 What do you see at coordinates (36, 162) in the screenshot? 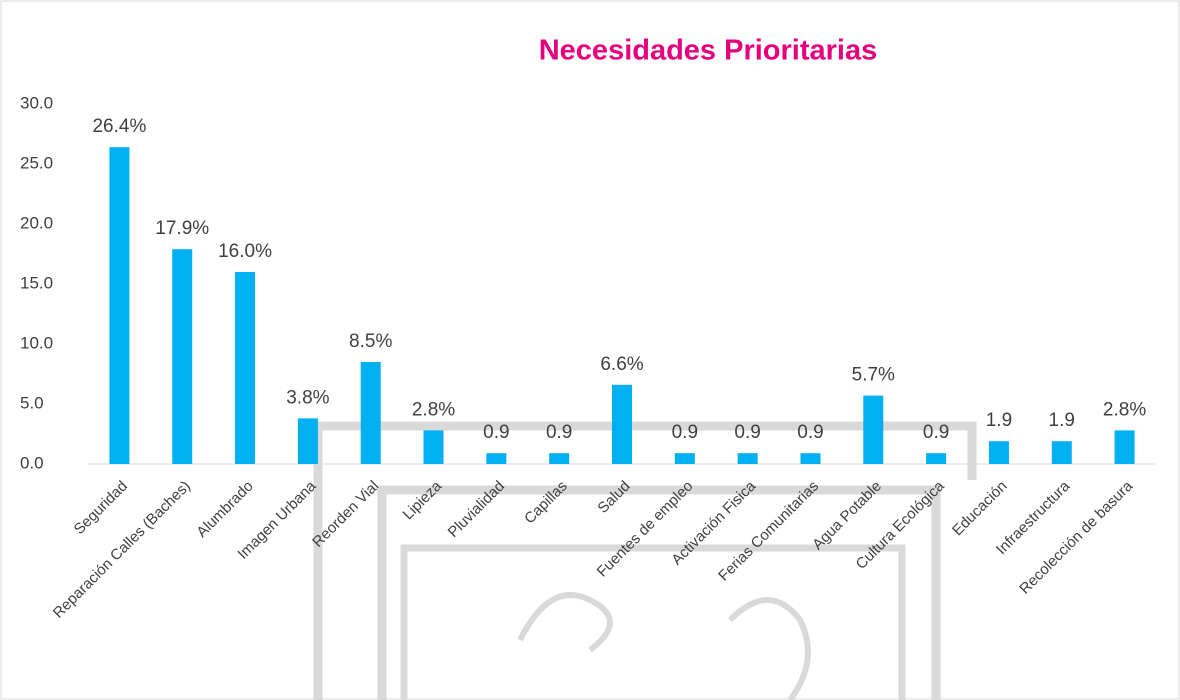
I see `y-tick-label: 25.0` at bounding box center [36, 162].